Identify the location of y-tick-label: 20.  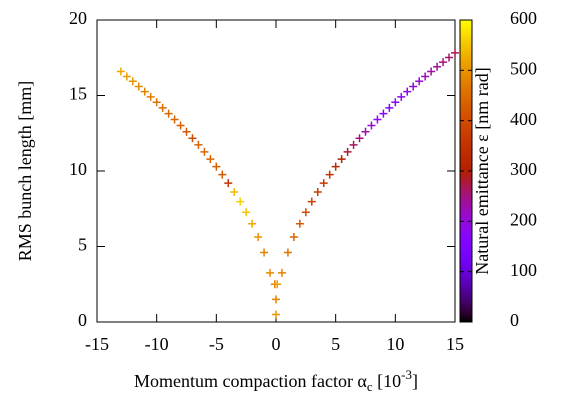
(78, 18).